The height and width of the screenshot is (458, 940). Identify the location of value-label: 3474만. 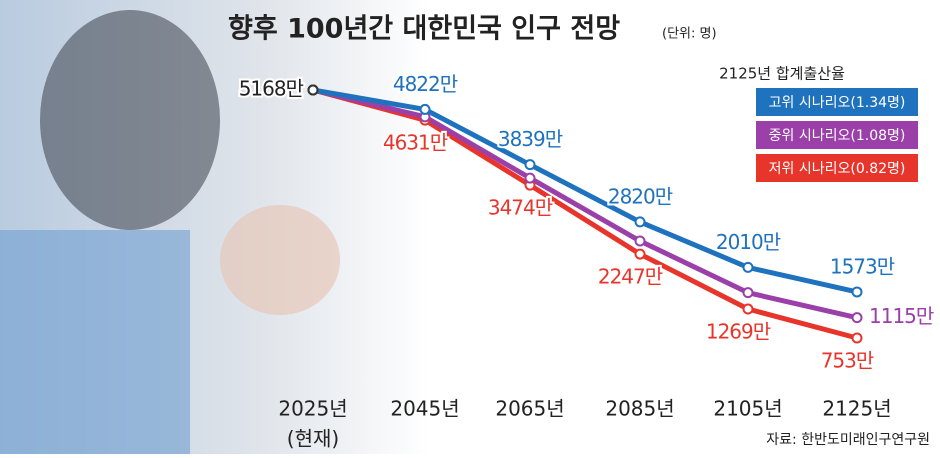
(520, 208).